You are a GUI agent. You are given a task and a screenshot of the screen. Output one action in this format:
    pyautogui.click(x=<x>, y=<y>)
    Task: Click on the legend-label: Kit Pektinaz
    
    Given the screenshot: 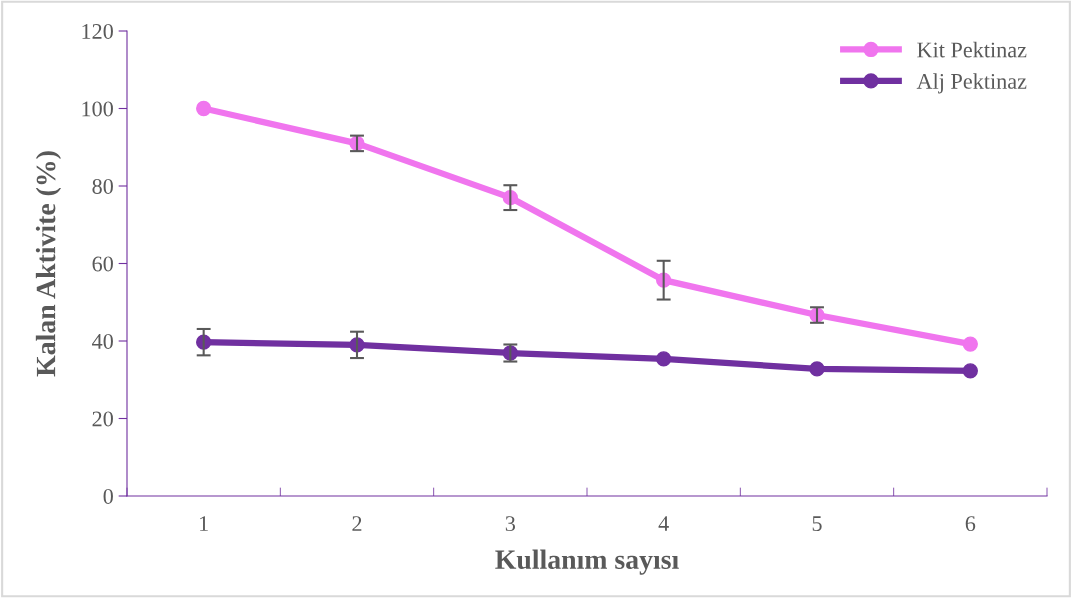 What is the action you would take?
    pyautogui.click(x=972, y=49)
    